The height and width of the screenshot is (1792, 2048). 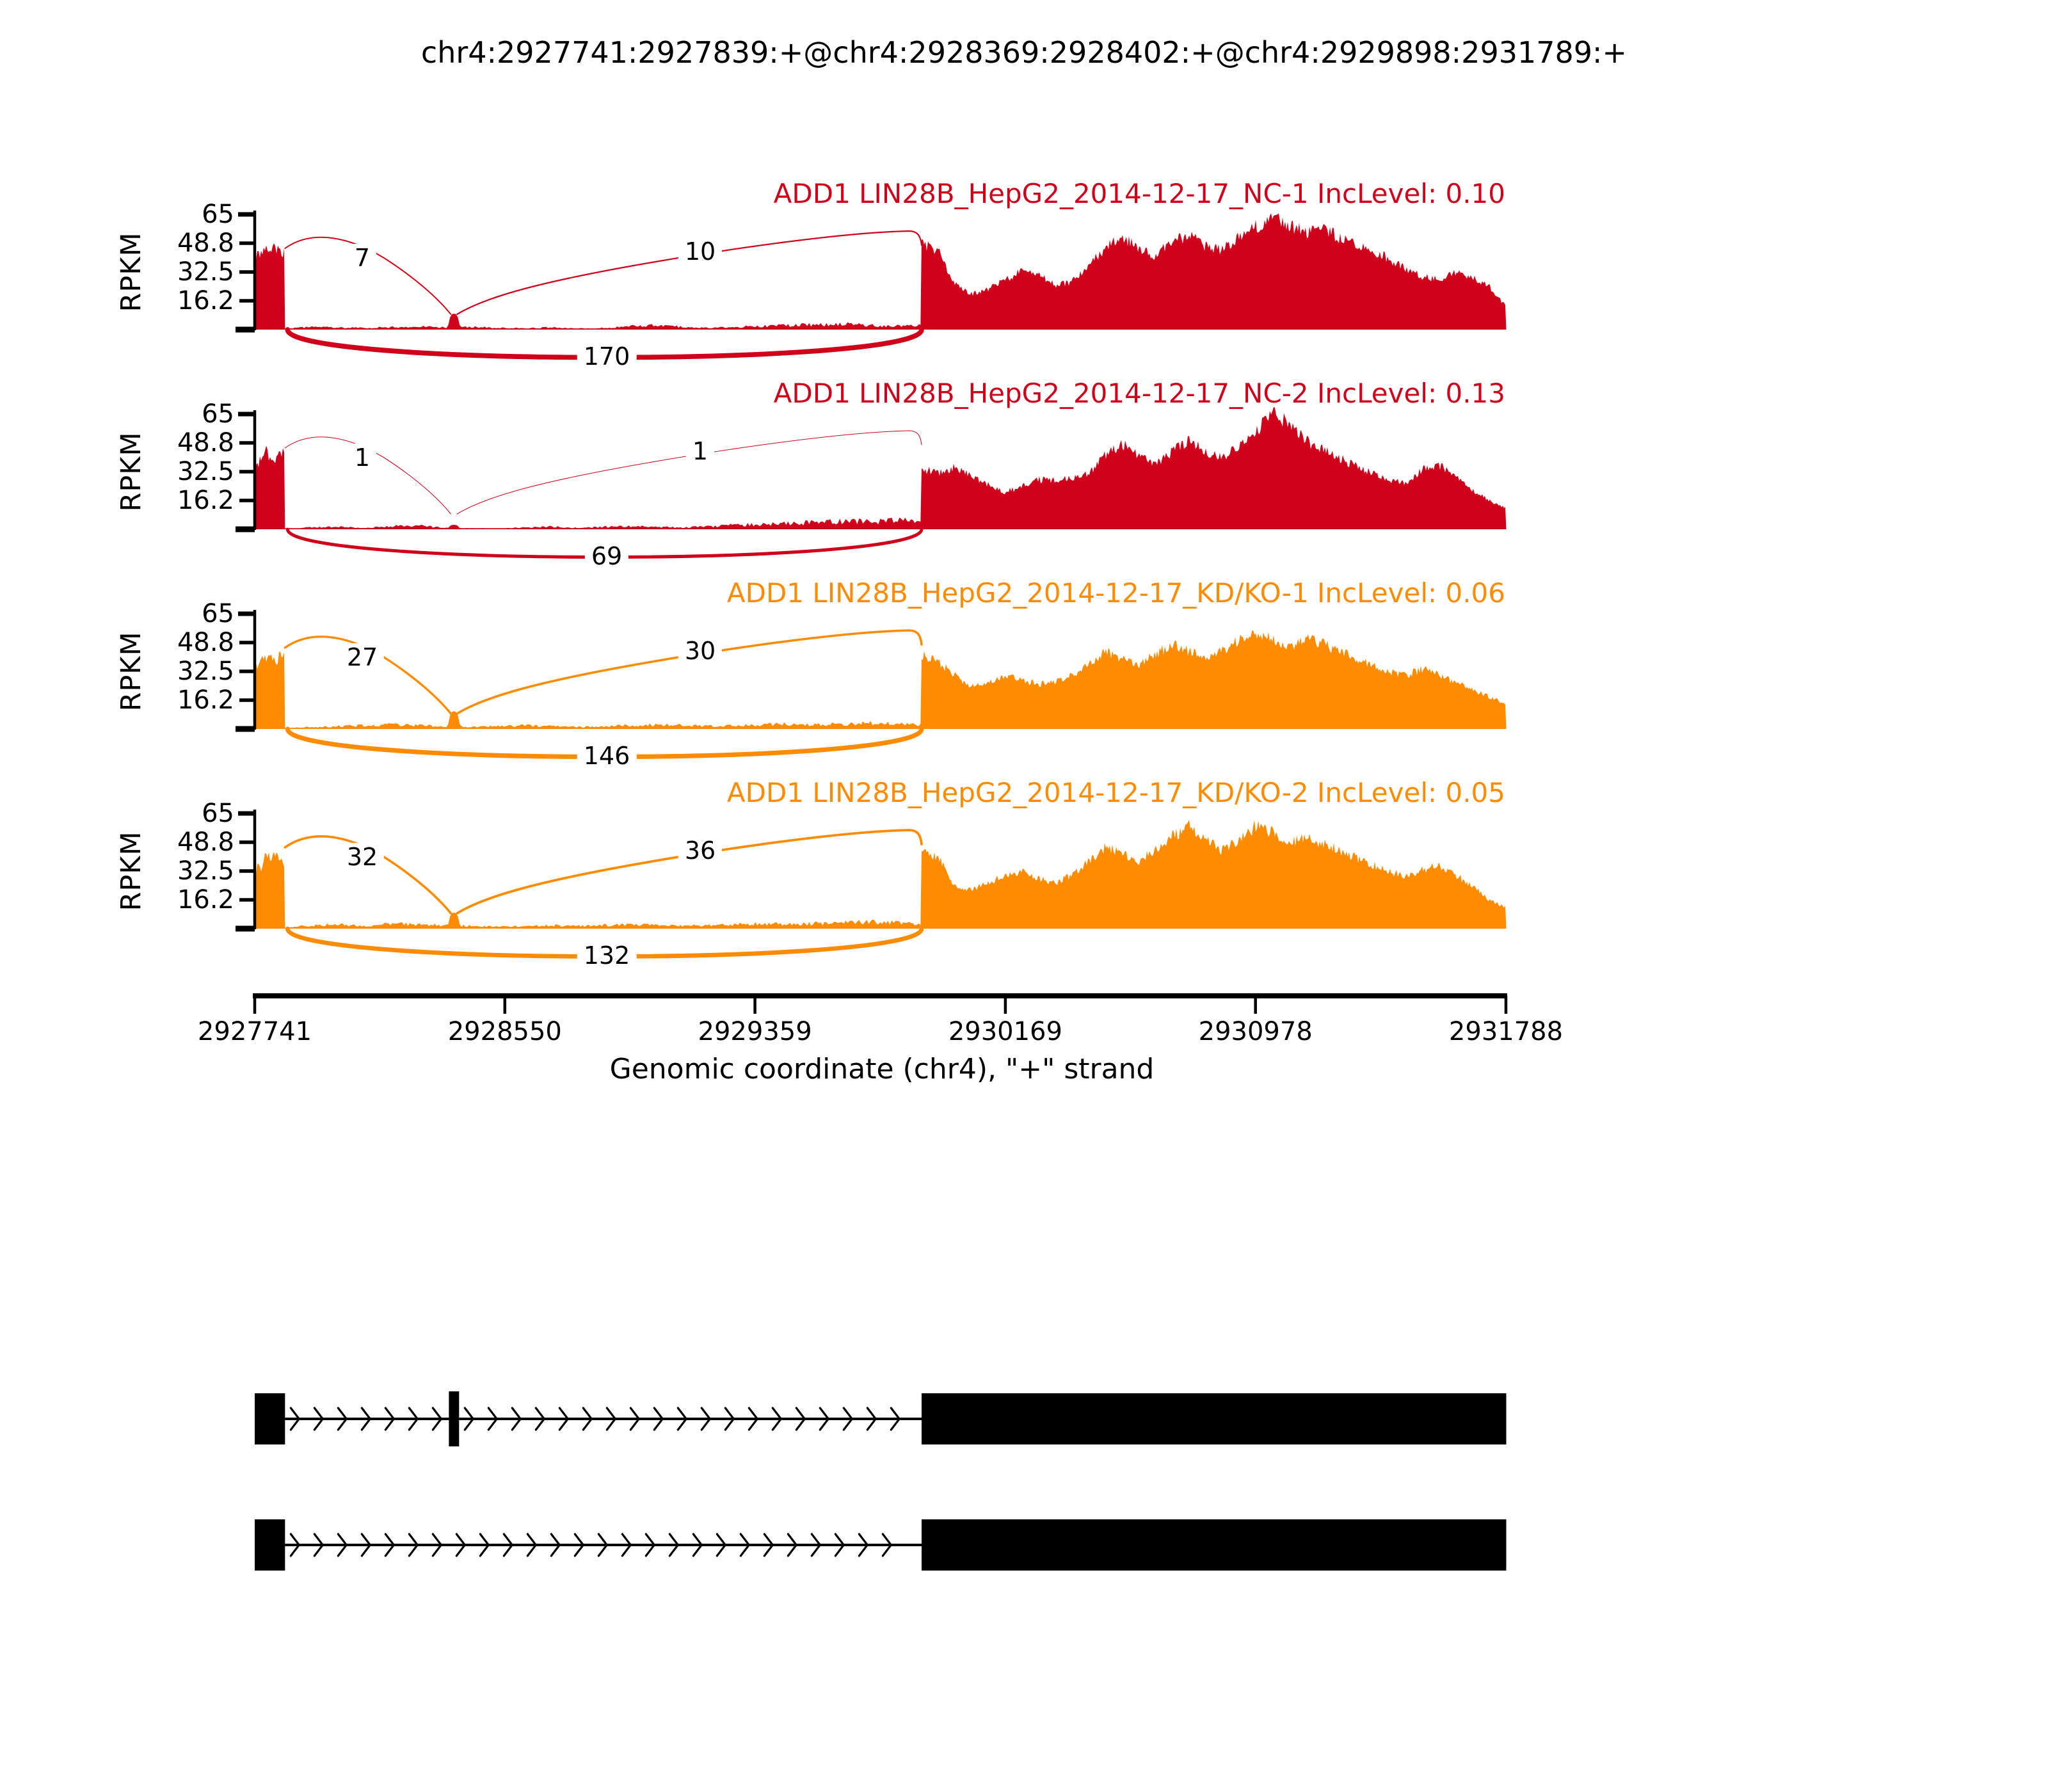 I want to click on isoform-1-model, so click(x=881, y=1418).